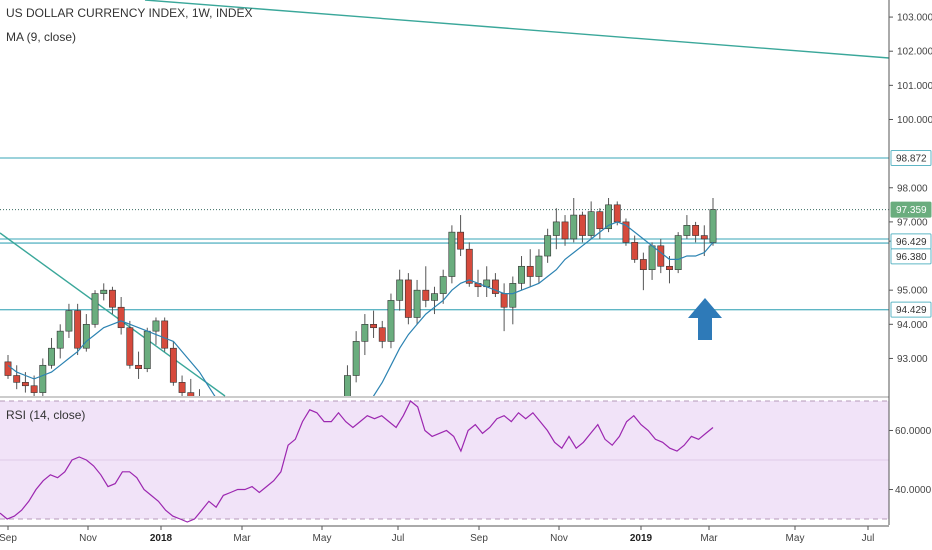 The width and height of the screenshot is (932, 550). What do you see at coordinates (912, 325) in the screenshot?
I see `price-tick-label: 94.000` at bounding box center [912, 325].